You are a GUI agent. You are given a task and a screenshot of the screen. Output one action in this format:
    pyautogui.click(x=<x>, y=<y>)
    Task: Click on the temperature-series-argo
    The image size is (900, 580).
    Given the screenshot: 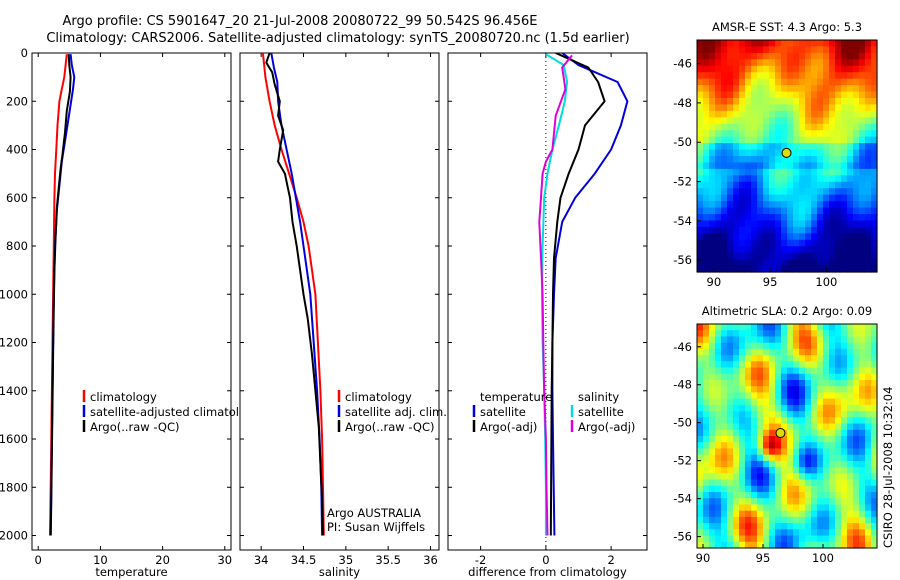 What is the action you would take?
    pyautogui.click(x=60, y=295)
    